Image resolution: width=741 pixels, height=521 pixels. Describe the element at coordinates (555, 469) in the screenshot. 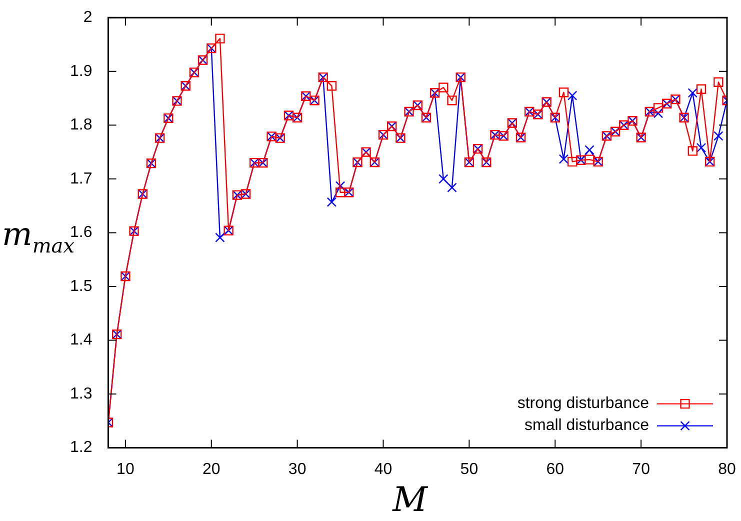

I see `x-tick-label: 60` at that location.